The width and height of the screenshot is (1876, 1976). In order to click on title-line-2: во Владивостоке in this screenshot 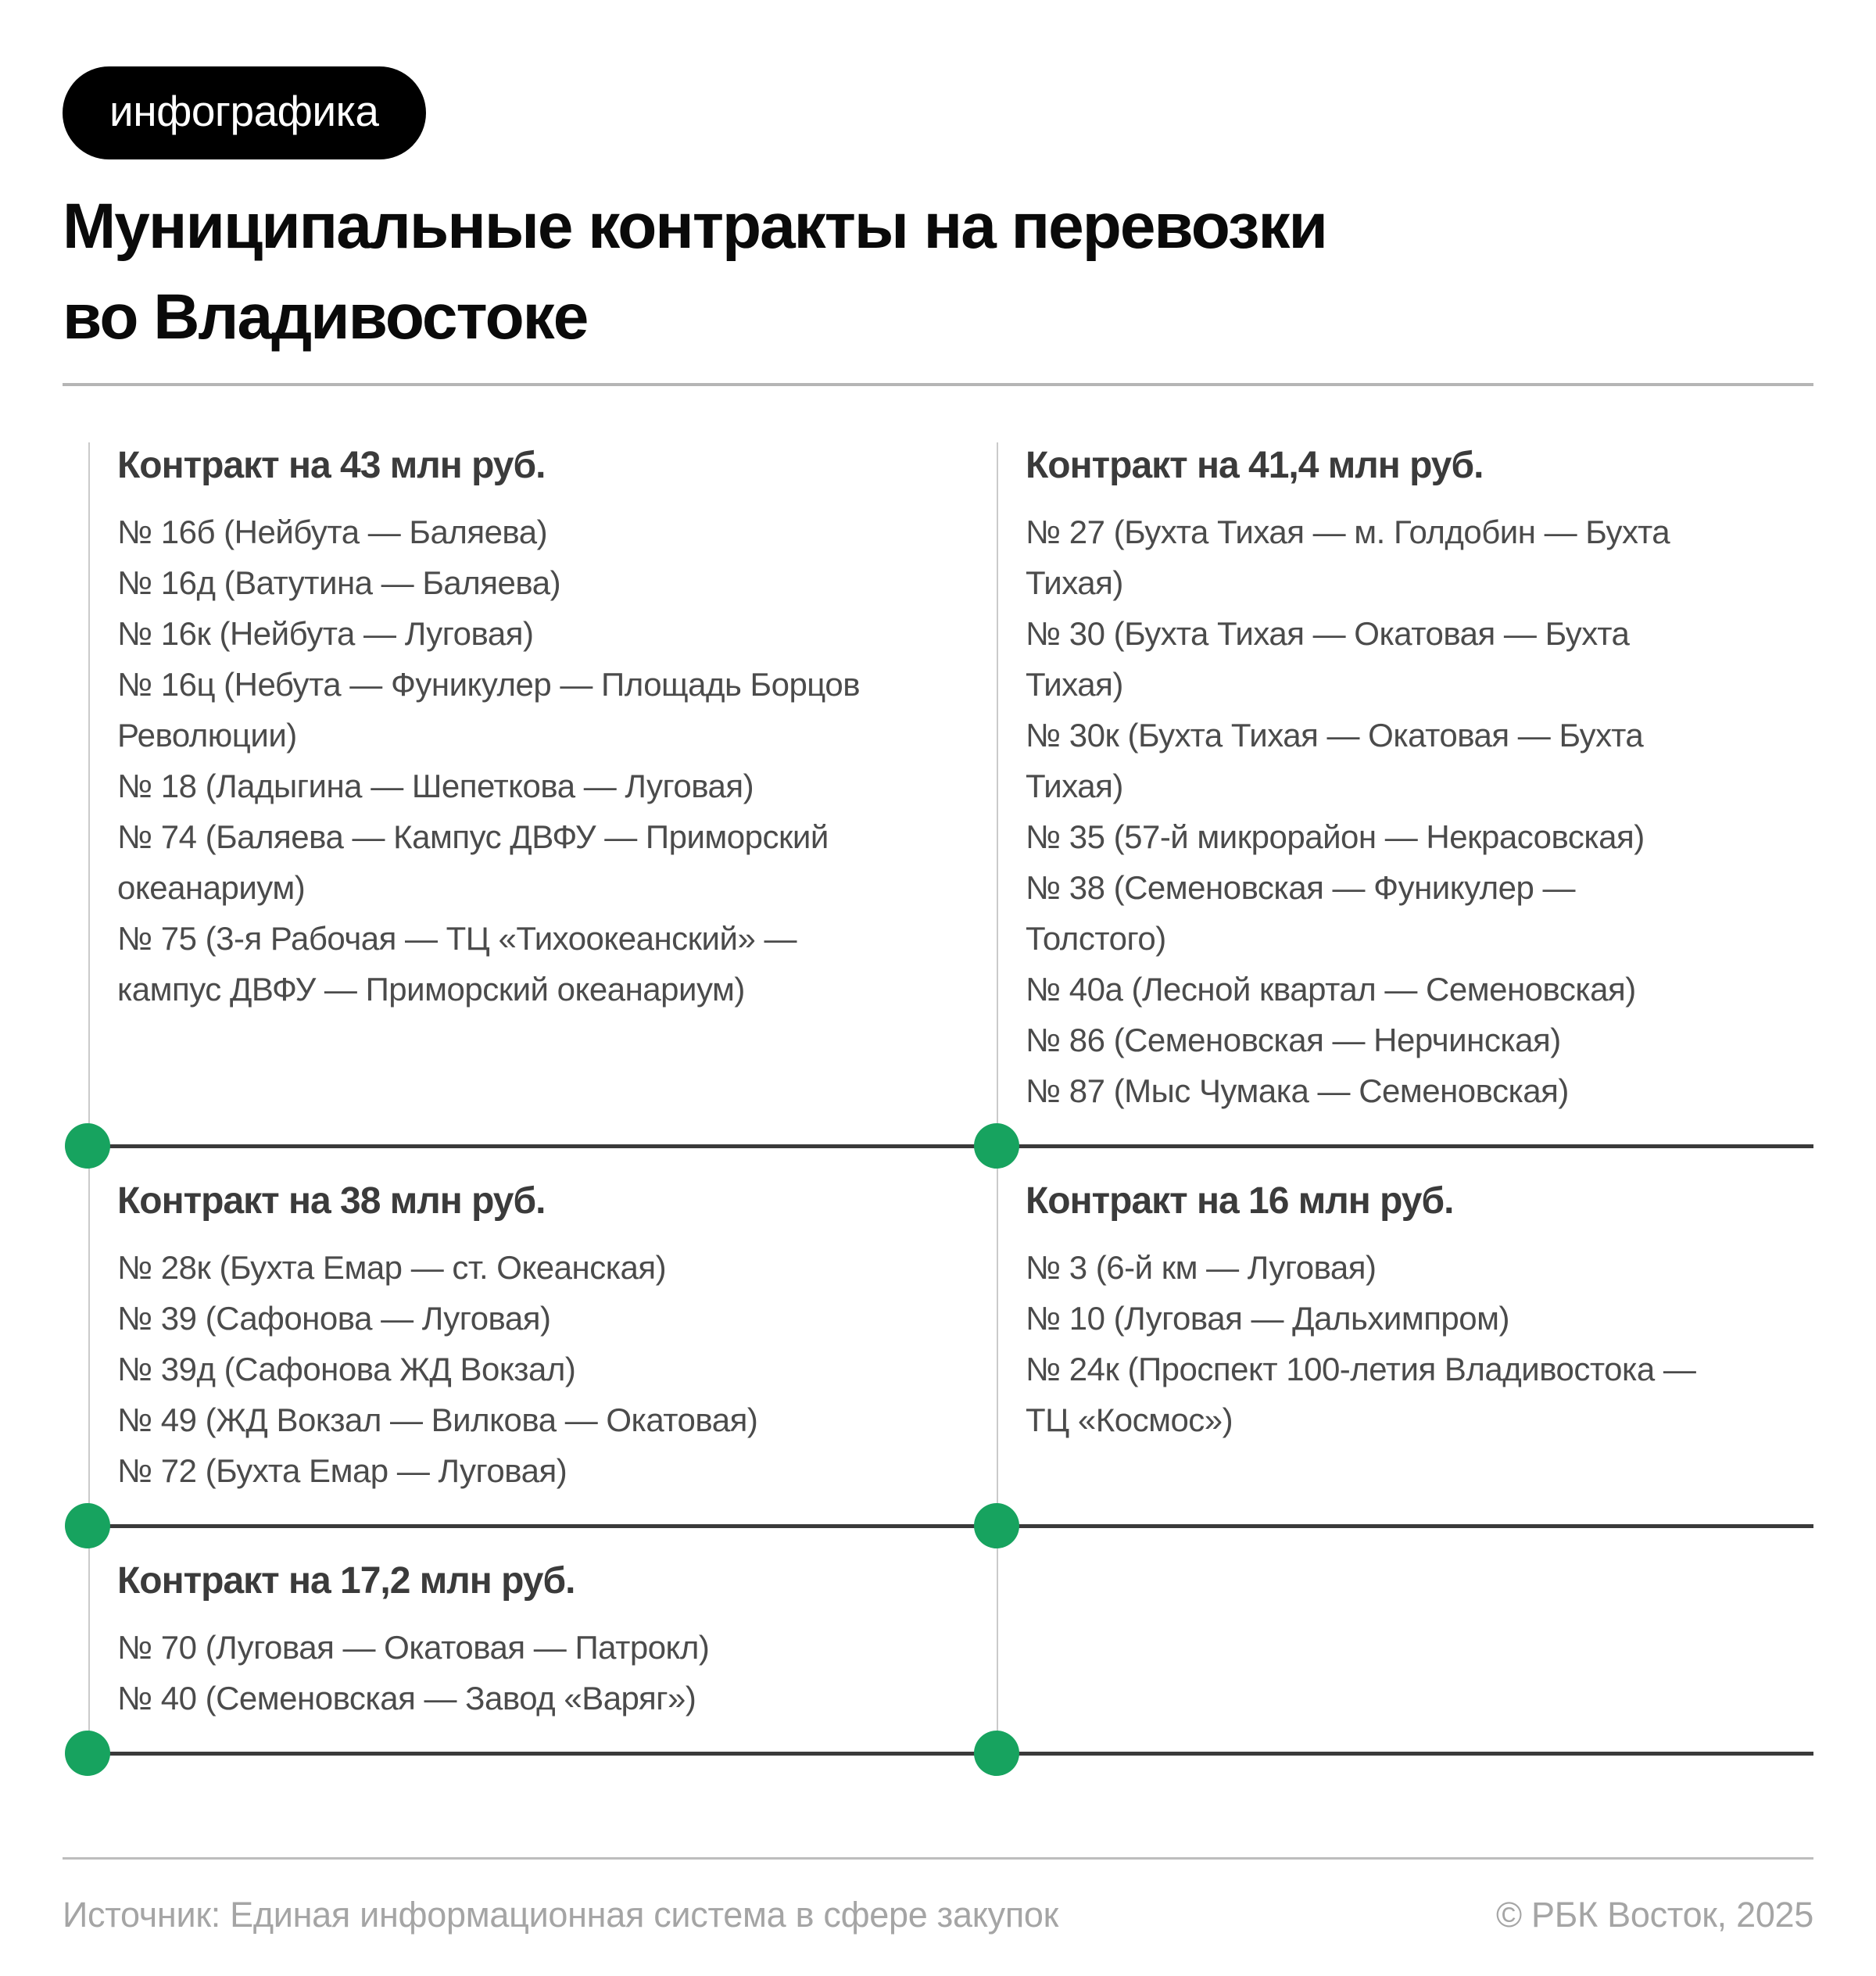, I will do `click(326, 317)`.